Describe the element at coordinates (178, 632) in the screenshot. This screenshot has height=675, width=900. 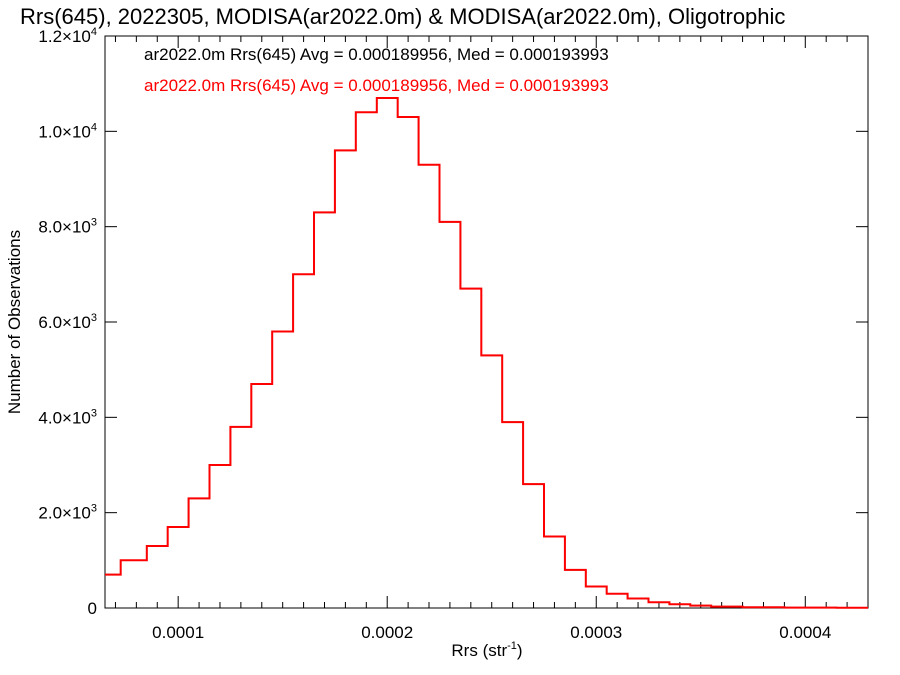
I see `x-tick-label: 0.0001` at that location.